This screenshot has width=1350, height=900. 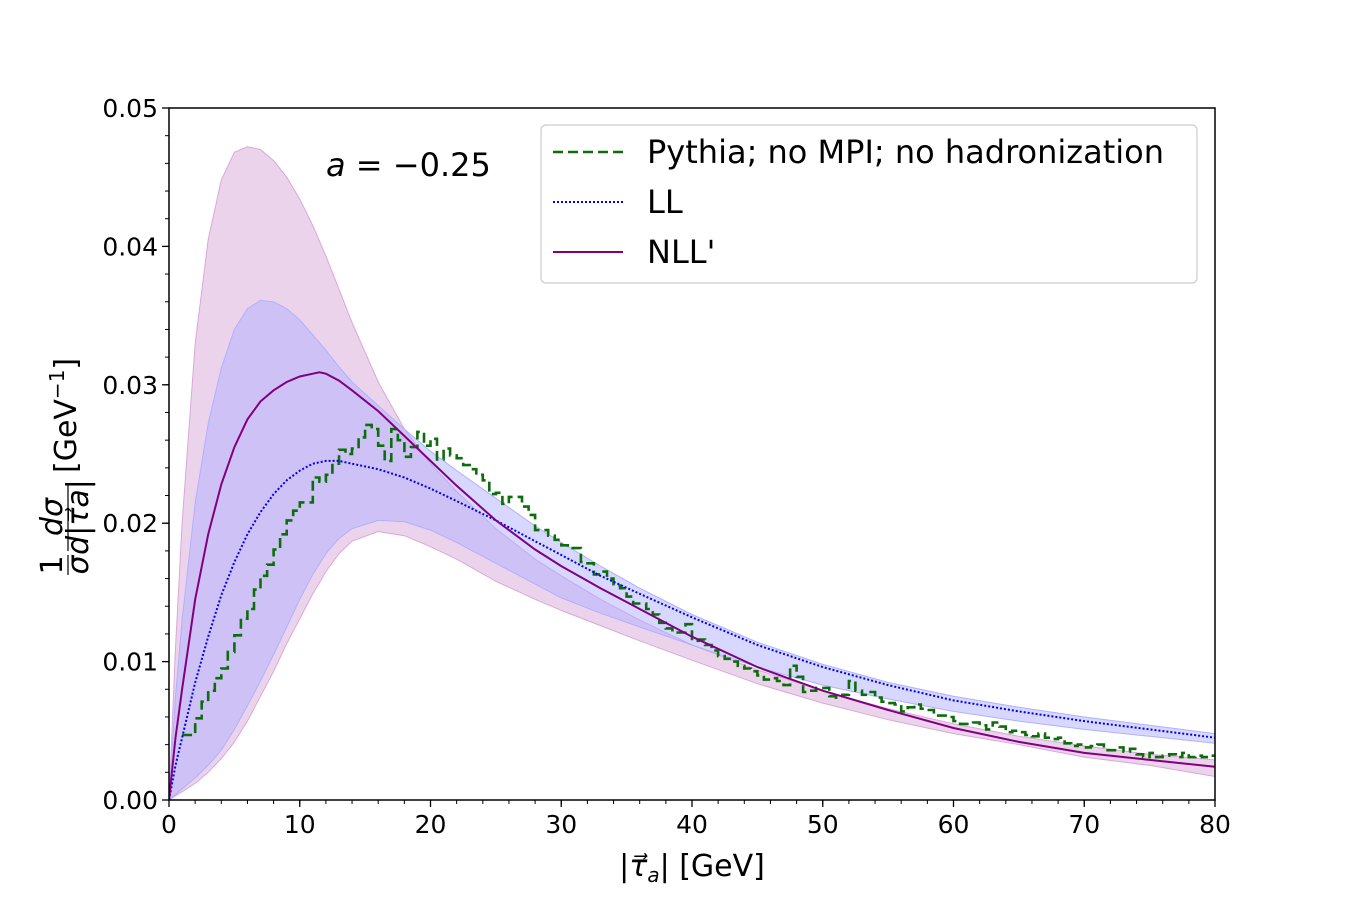 I want to click on legend-box, so click(x=869, y=204).